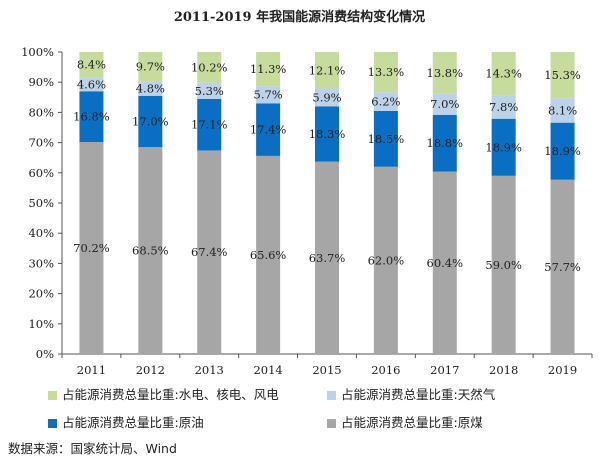 The width and height of the screenshot is (599, 460). I want to click on data-label: 65.6%, so click(268, 255).